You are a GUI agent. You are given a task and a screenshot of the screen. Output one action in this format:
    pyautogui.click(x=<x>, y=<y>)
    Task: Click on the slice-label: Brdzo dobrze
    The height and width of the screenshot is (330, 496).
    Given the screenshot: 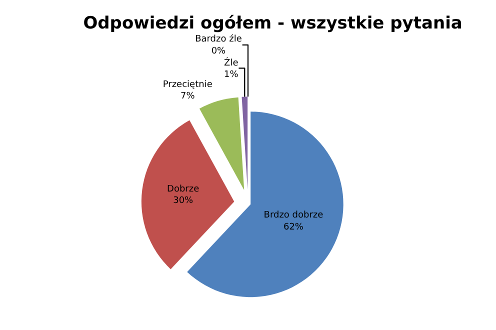 What is the action you would take?
    pyautogui.click(x=294, y=215)
    